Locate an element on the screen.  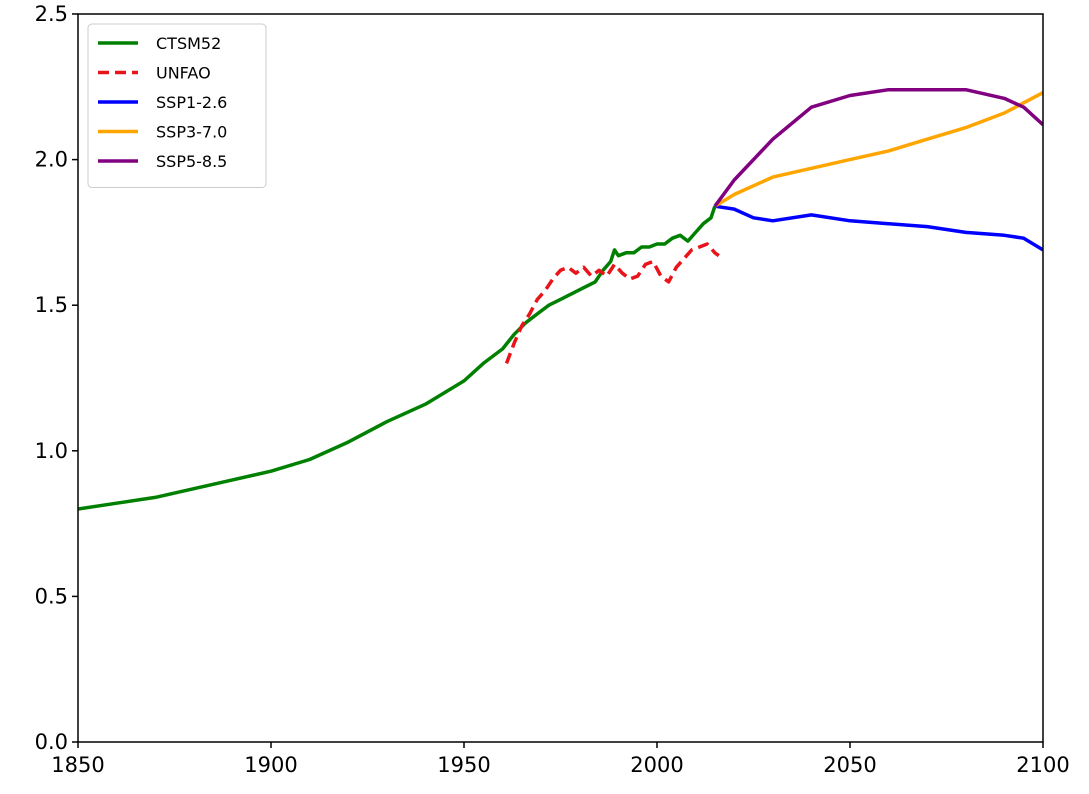
y-tick-label: 2.5 is located at coordinates (51, 14).